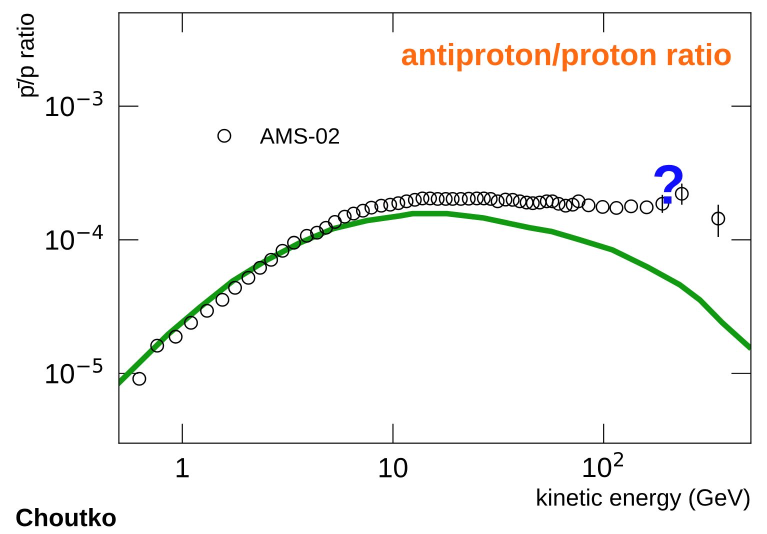 This screenshot has width=767, height=534. Describe the element at coordinates (74, 103) in the screenshot. I see `y-tick-label: 10$^{−3}$` at that location.